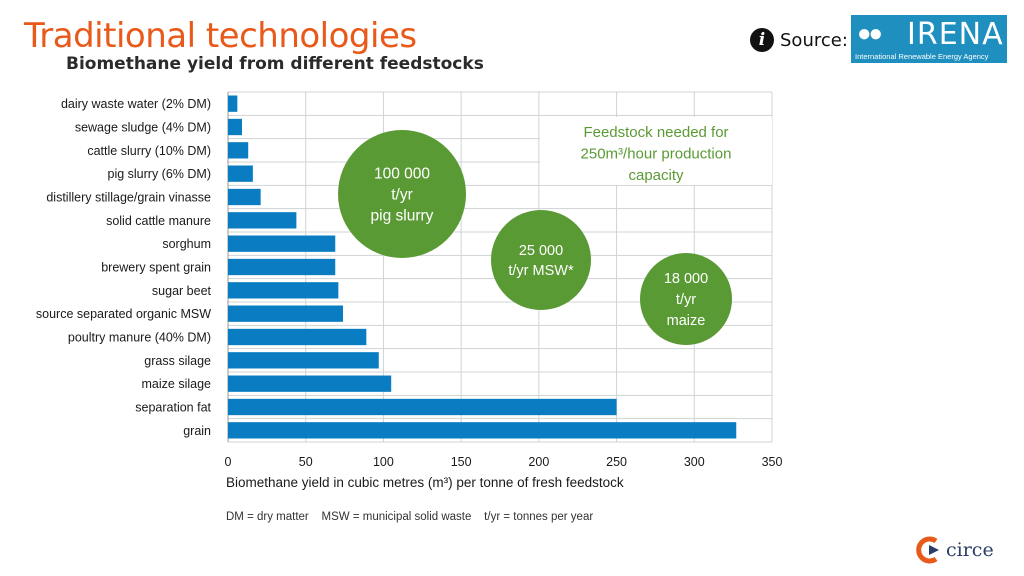 This screenshot has height=576, width=1024. Describe the element at coordinates (123, 314) in the screenshot. I see `category-label: source separated organic MSW` at that location.